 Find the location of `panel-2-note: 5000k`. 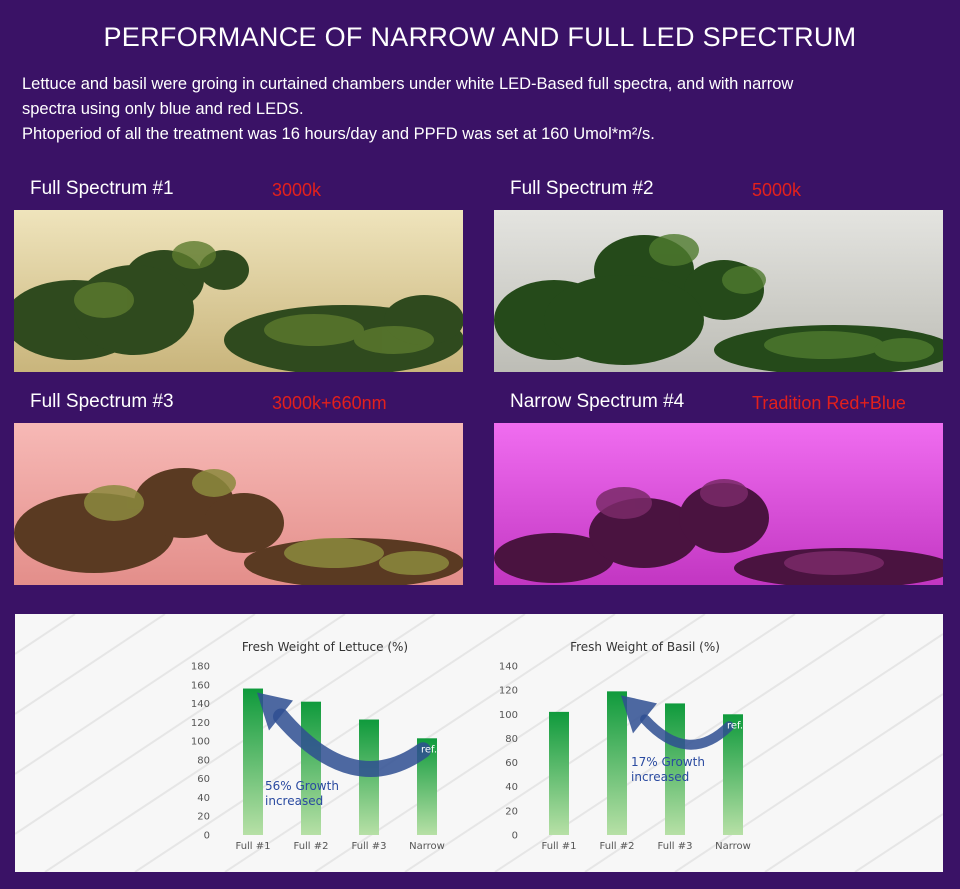

panel-2-note: 5000k is located at coordinates (777, 190).